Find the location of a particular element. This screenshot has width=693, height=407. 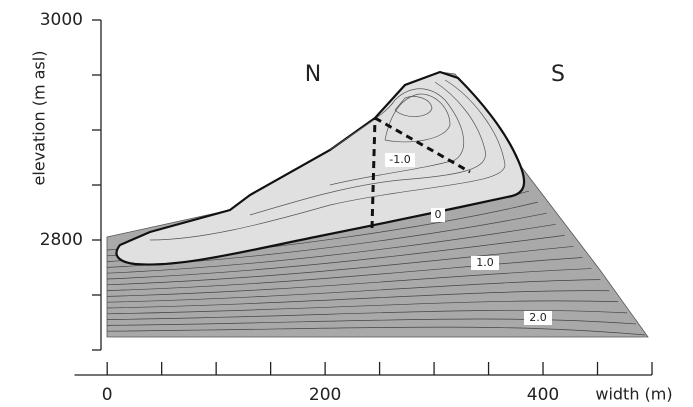

x-tick-label: 200 is located at coordinates (325, 395).